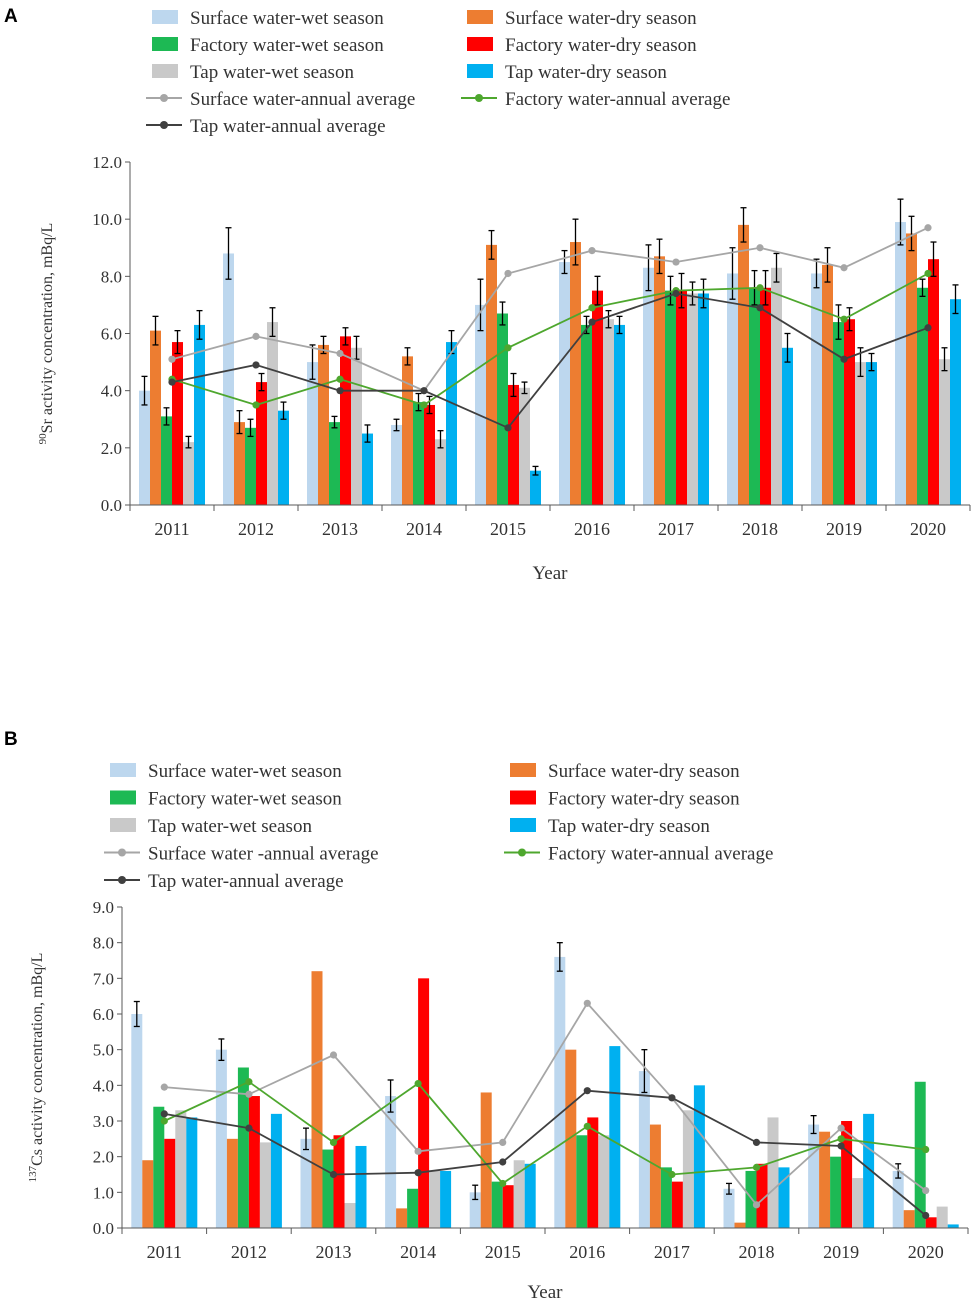  Describe the element at coordinates (334, 1252) in the screenshot. I see `x-tick-label: 2013` at that location.